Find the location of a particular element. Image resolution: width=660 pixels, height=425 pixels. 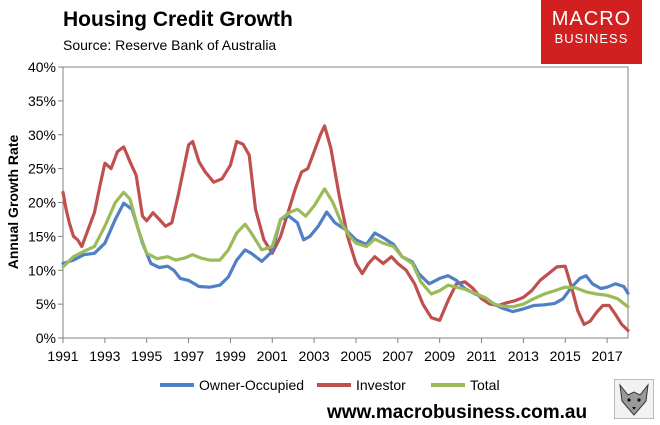

x-tick-label: 2005 is located at coordinates (355, 356).